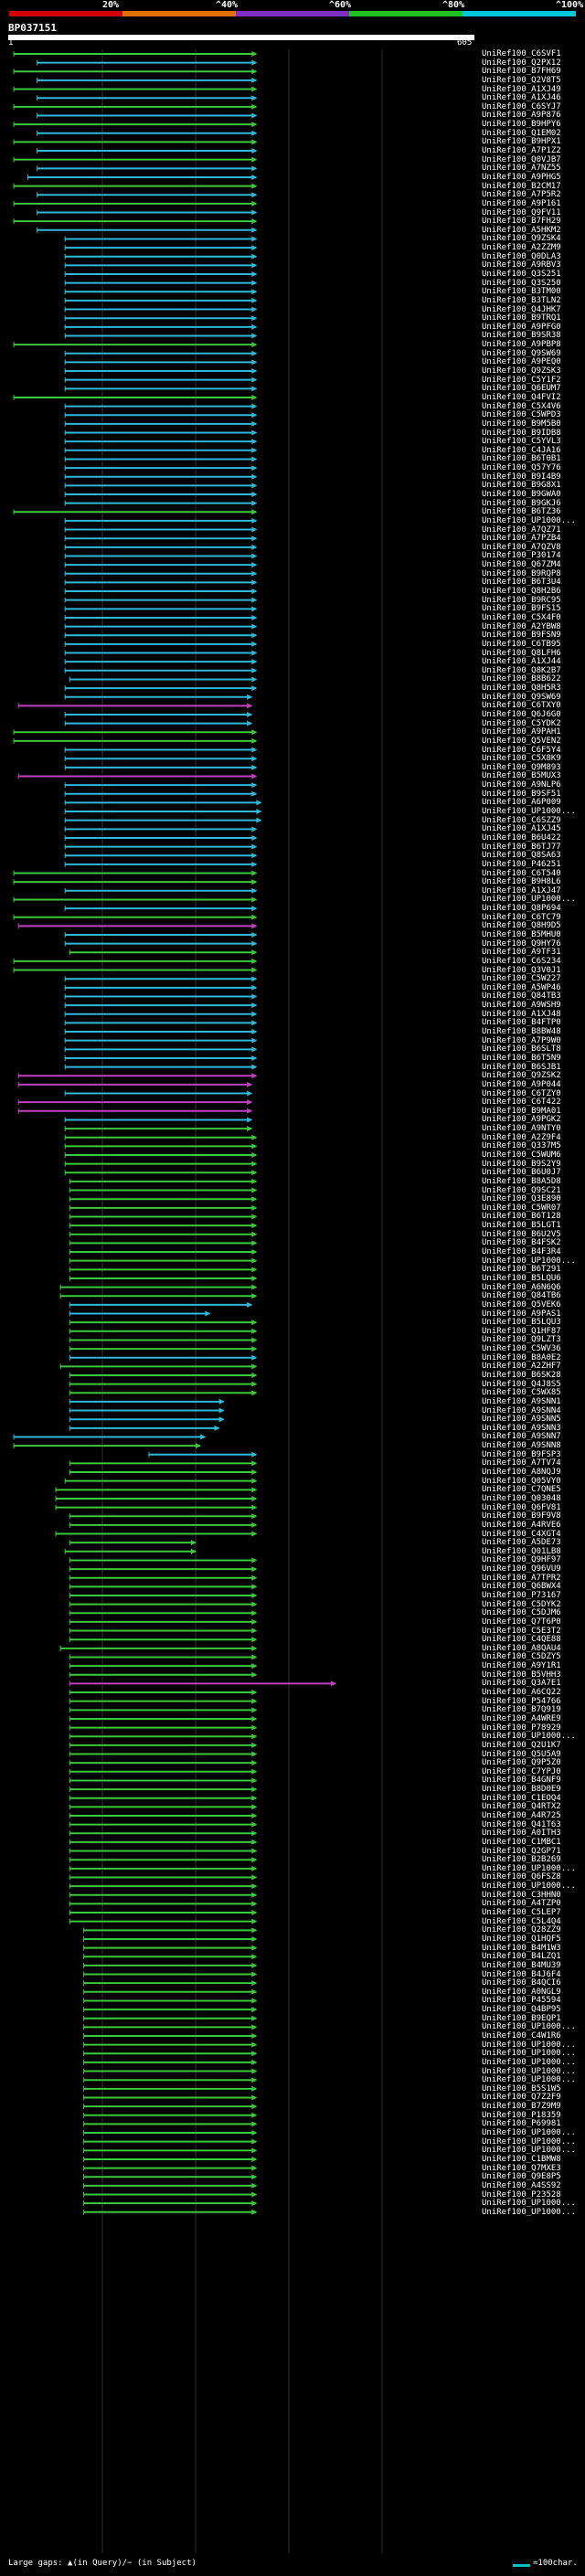  Describe the element at coordinates (521, 1111) in the screenshot. I see `hit-label: UniRef100_B9MA01` at that location.